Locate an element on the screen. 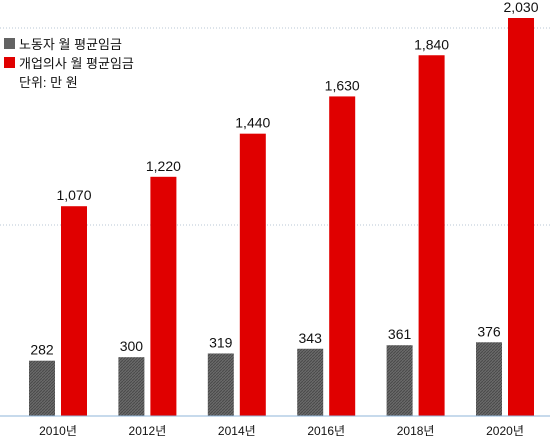 This screenshot has height=440, width=550. data-label-workers: 282 is located at coordinates (42, 350).